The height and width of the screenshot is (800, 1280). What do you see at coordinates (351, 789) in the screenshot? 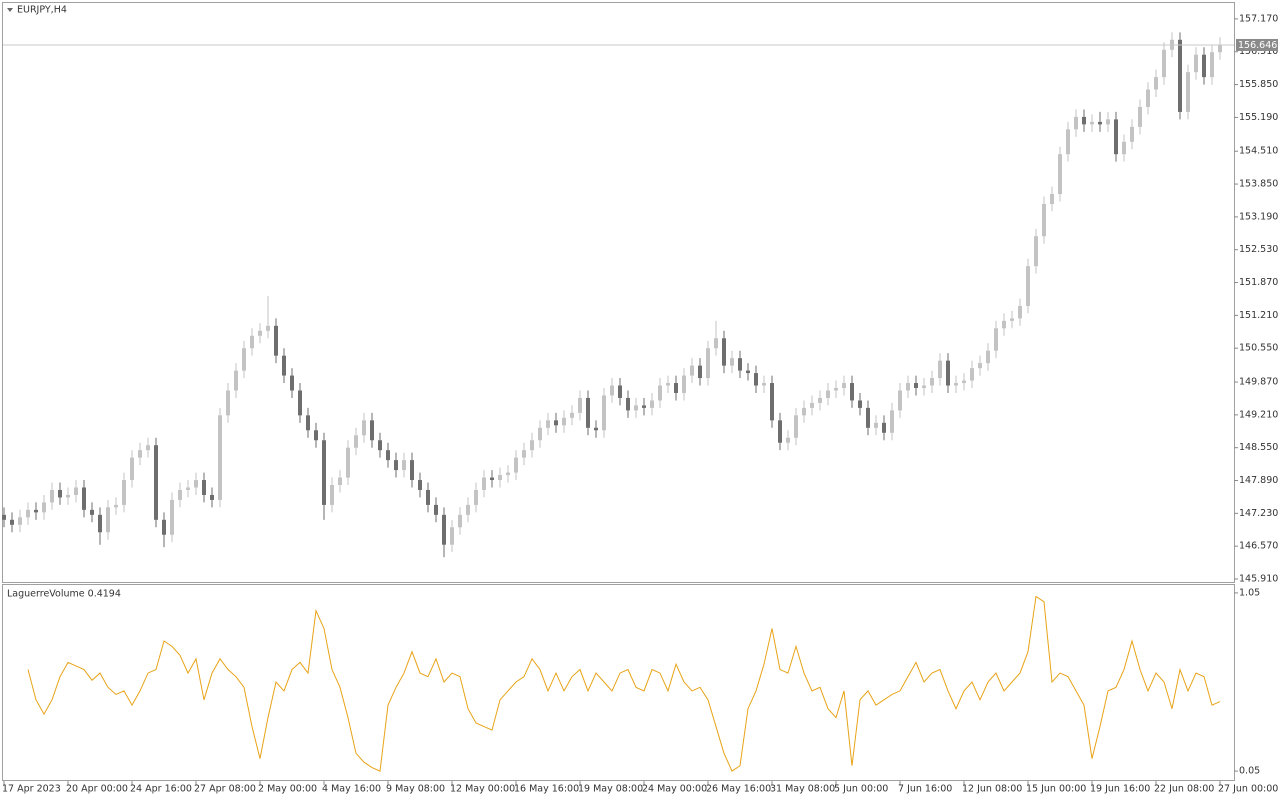
I see `x-tick-label: 4 May 16:00` at bounding box center [351, 789].